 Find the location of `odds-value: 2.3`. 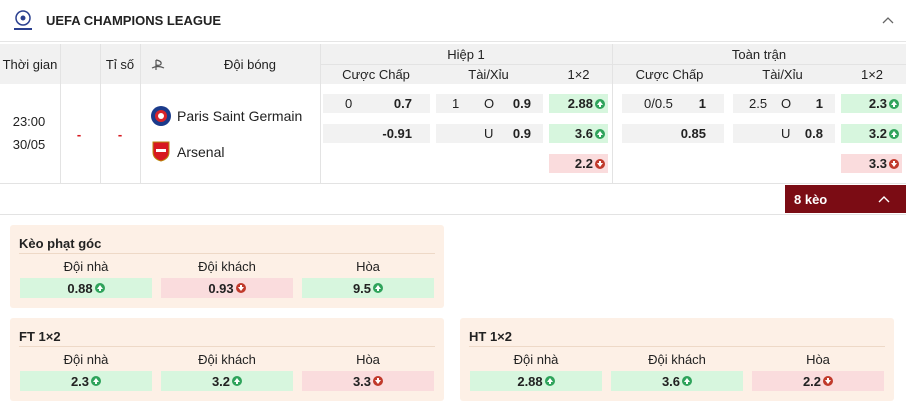

odds-value: 2.3 is located at coordinates (877, 103).